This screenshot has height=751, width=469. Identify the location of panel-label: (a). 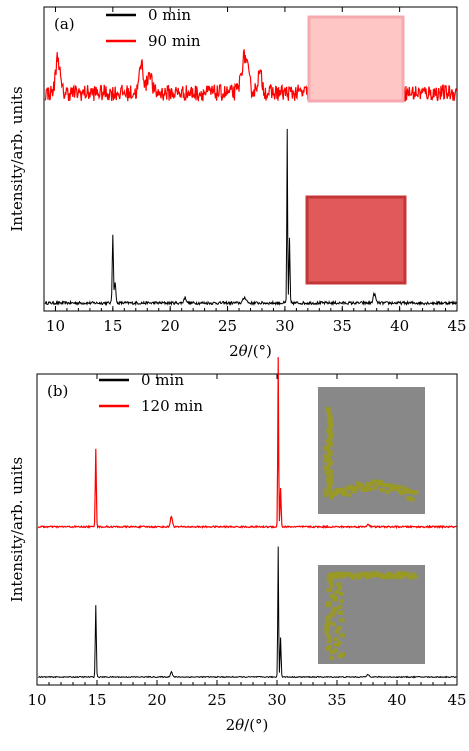
(64, 24).